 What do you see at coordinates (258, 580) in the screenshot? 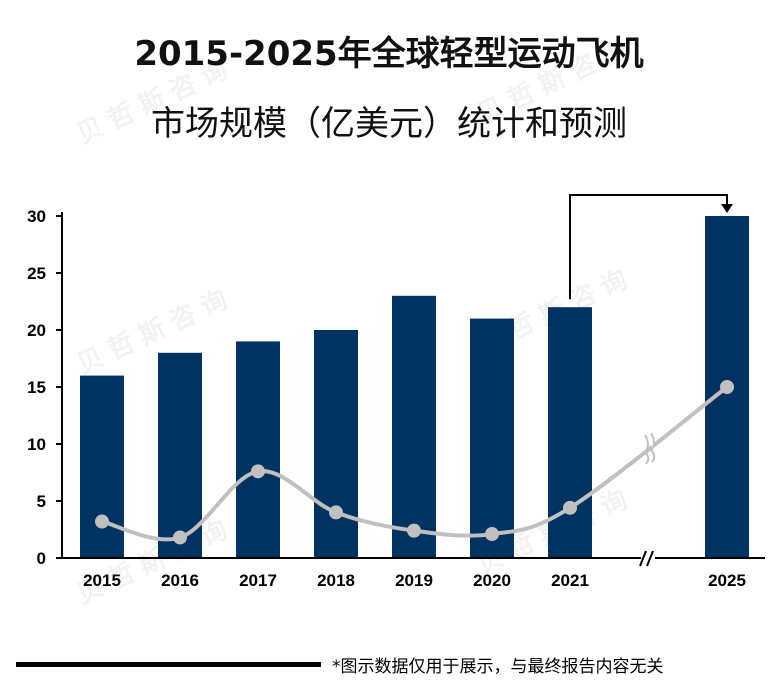
I see `x-tick-label: 2017` at bounding box center [258, 580].